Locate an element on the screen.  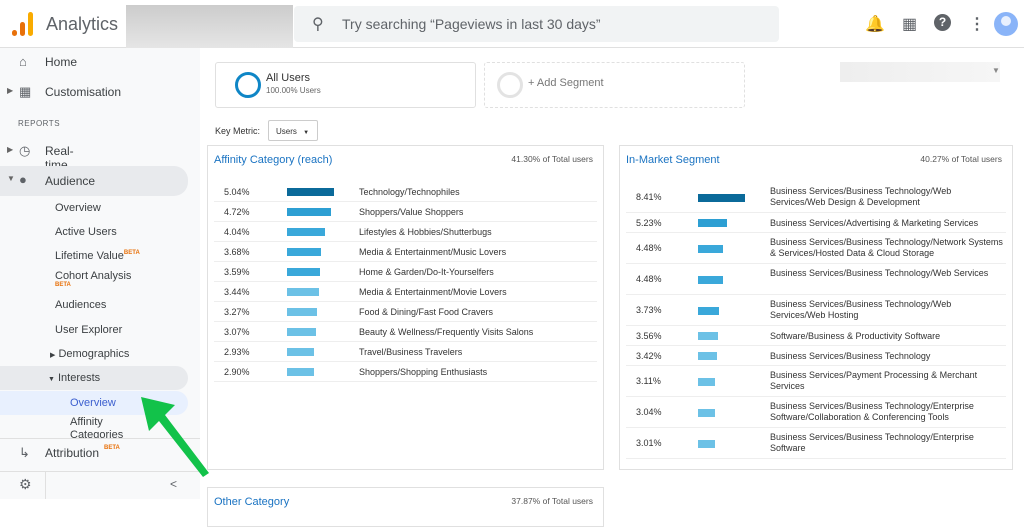
table-row: 4.72% Shoppers/Value Shoppers is located at coordinates (405, 212).